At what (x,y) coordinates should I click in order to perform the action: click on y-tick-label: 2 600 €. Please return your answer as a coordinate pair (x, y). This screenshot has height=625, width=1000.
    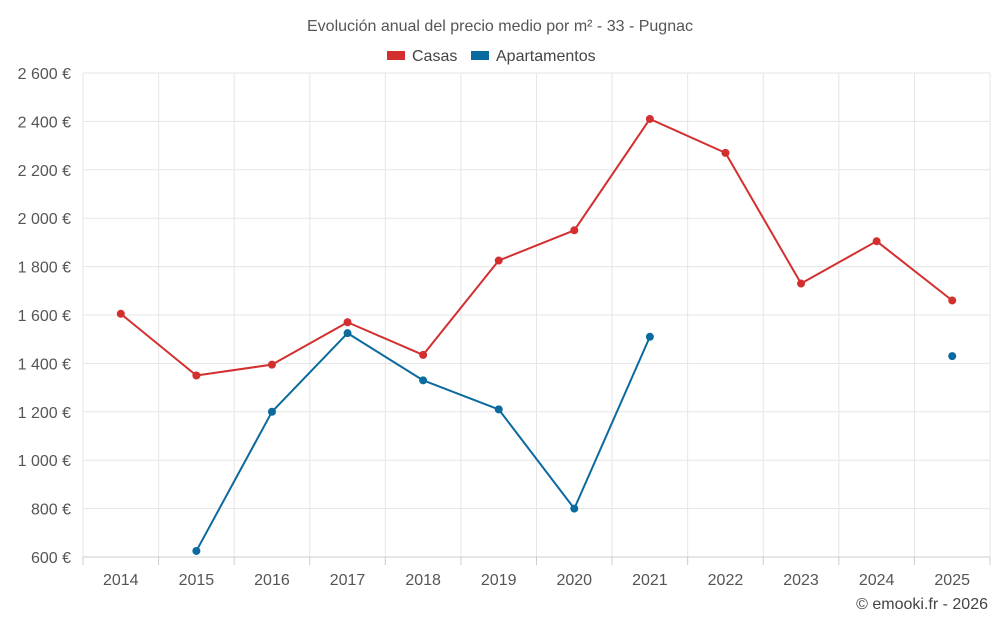
    Looking at the image, I should click on (44, 74).